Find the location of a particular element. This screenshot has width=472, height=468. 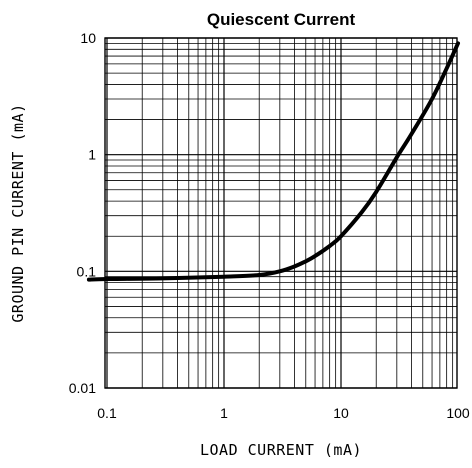

chart-title: Quiescent Current is located at coordinates (281, 19).